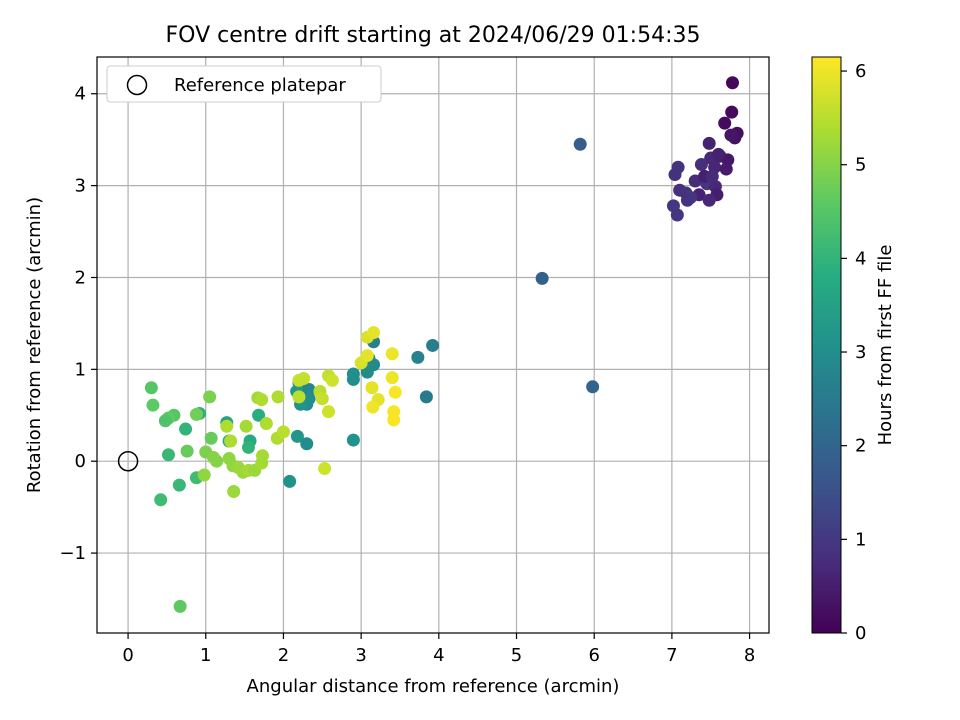  What do you see at coordinates (127, 655) in the screenshot?
I see `x-tick-label-0: 0` at bounding box center [127, 655].